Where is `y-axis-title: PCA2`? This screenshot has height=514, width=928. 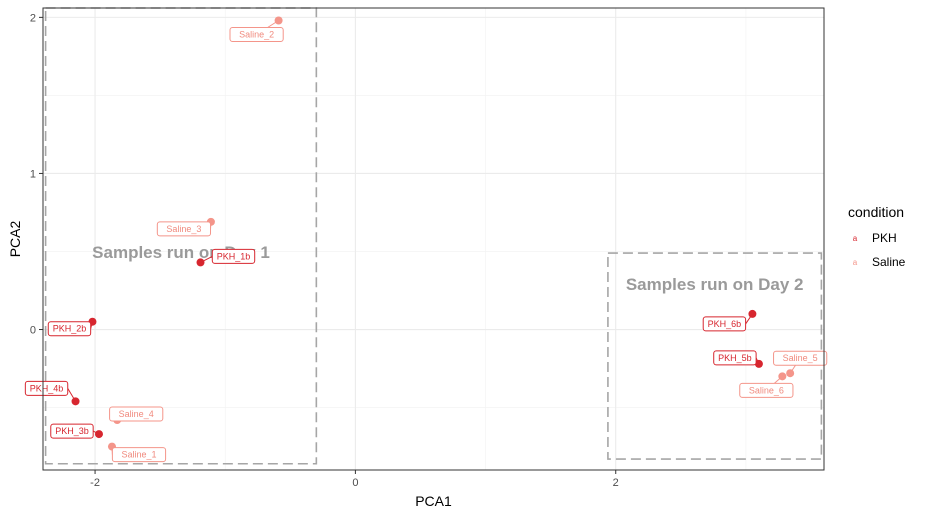
y-axis-title: PCA2 is located at coordinates (15, 239).